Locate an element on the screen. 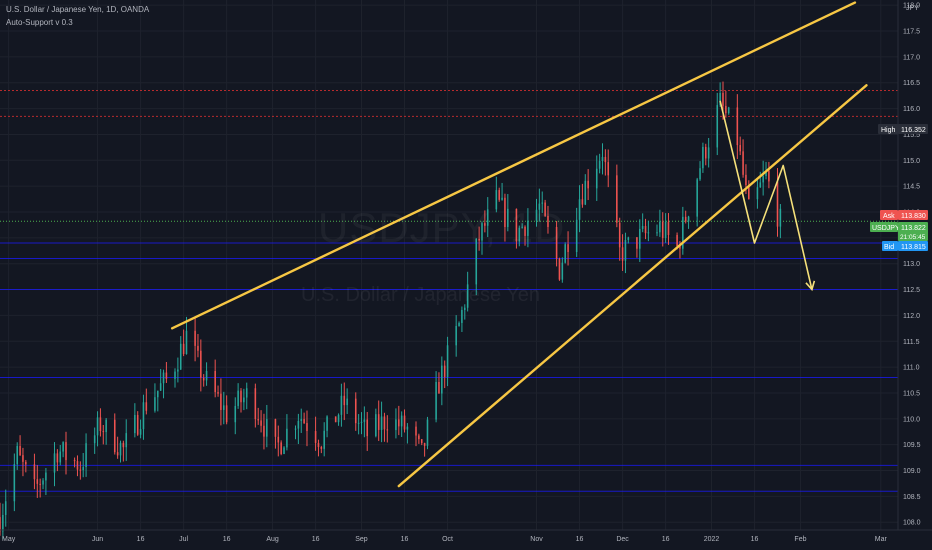 This screenshot has width=932, height=550. price-tick-label: 112.0 is located at coordinates (911, 316).